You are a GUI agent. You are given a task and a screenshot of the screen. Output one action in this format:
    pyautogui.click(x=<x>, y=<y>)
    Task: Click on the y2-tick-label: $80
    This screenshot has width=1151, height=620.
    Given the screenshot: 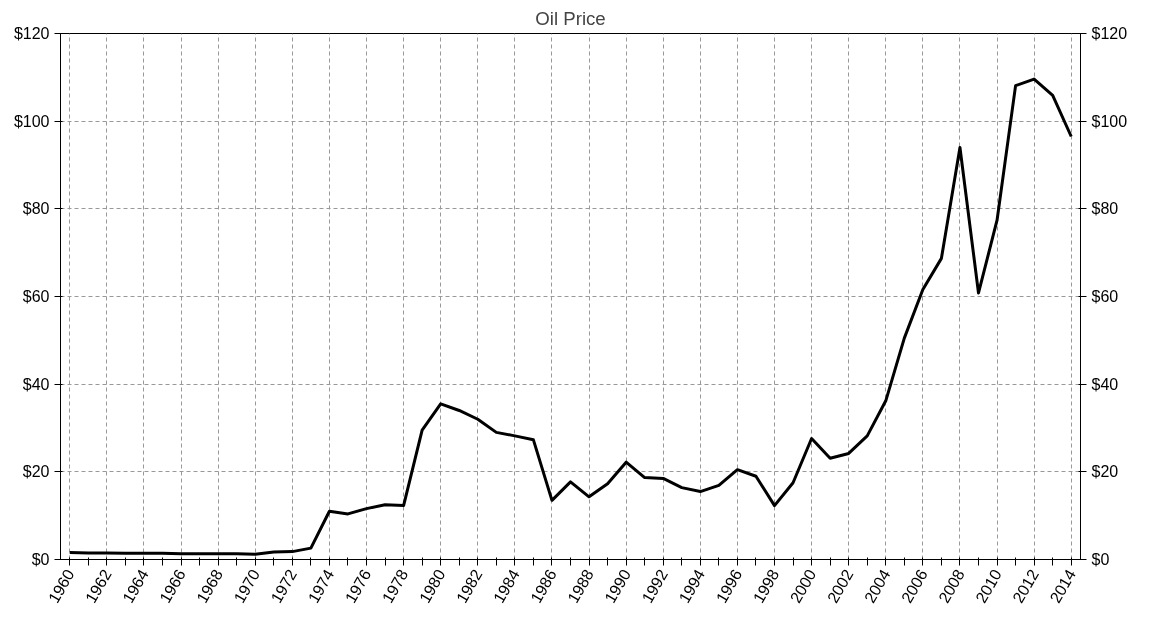 What is the action you would take?
    pyautogui.click(x=1105, y=209)
    